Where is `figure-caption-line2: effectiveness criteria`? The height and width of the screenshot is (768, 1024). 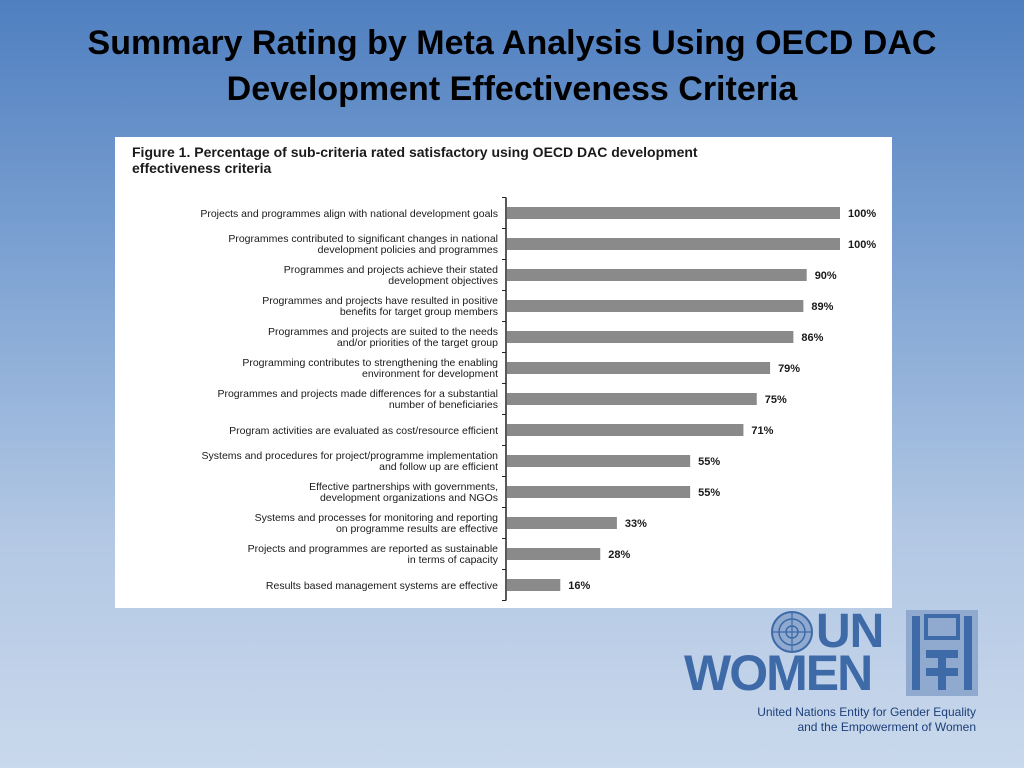
figure-caption-line2: effectiveness criteria is located at coordinates (202, 168).